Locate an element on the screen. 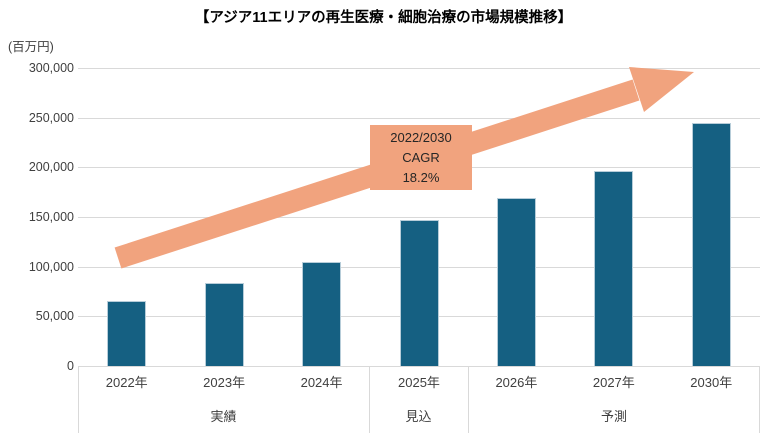 This screenshot has height=438, width=767. x-tick-year: 2023年 is located at coordinates (224, 382).